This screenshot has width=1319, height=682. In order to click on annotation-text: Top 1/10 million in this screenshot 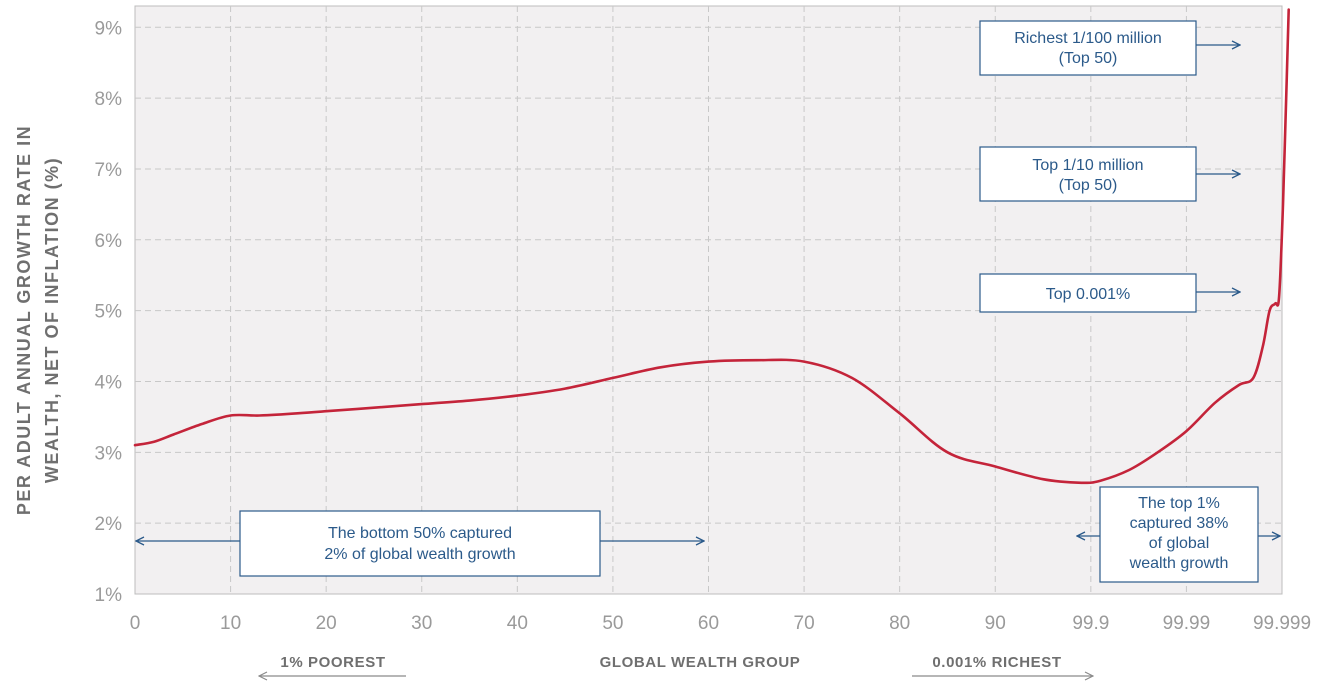, I will do `click(1087, 165)`.